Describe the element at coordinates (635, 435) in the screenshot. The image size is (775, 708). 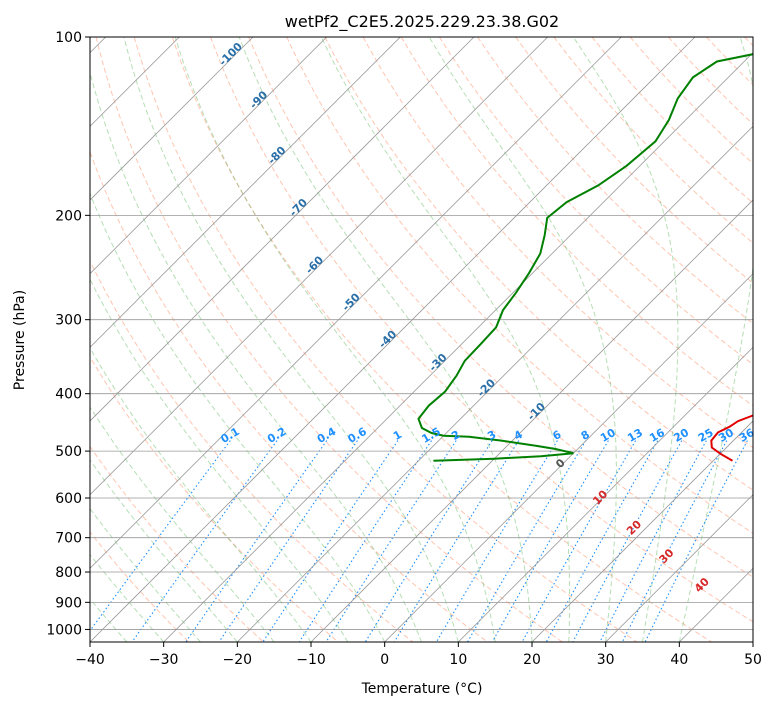
I see `mixing-ratio-label: 13` at that location.